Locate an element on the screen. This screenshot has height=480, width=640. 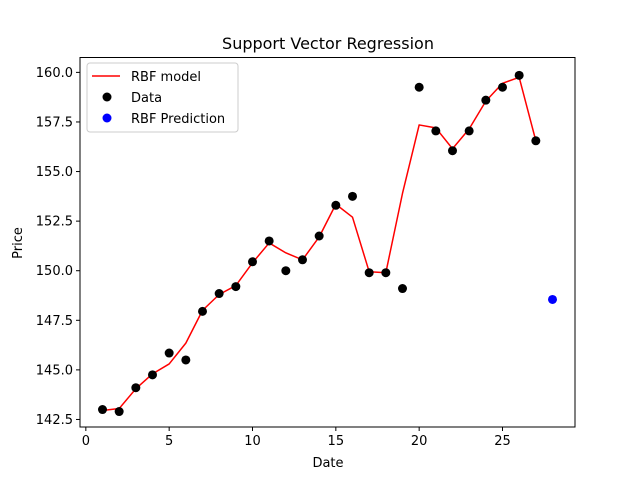
rbf-prediction-point is located at coordinates (552, 299).